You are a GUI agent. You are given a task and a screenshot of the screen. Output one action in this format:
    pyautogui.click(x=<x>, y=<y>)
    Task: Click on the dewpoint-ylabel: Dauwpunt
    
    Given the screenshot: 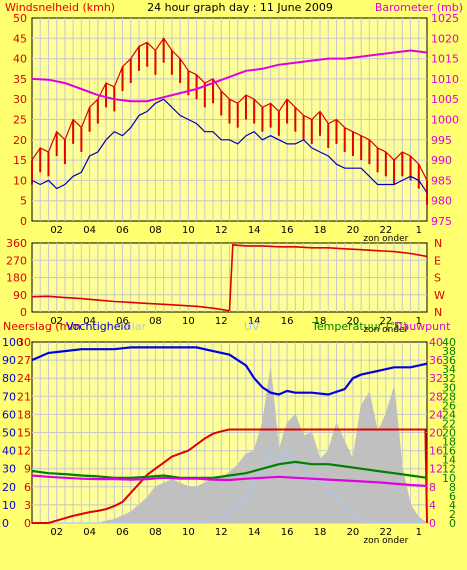 What is the action you would take?
    pyautogui.click(x=422, y=326)
    